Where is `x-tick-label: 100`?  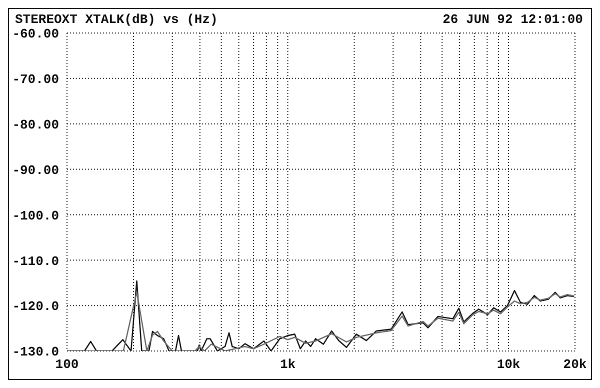 x-tick-label: 100 is located at coordinates (67, 364).